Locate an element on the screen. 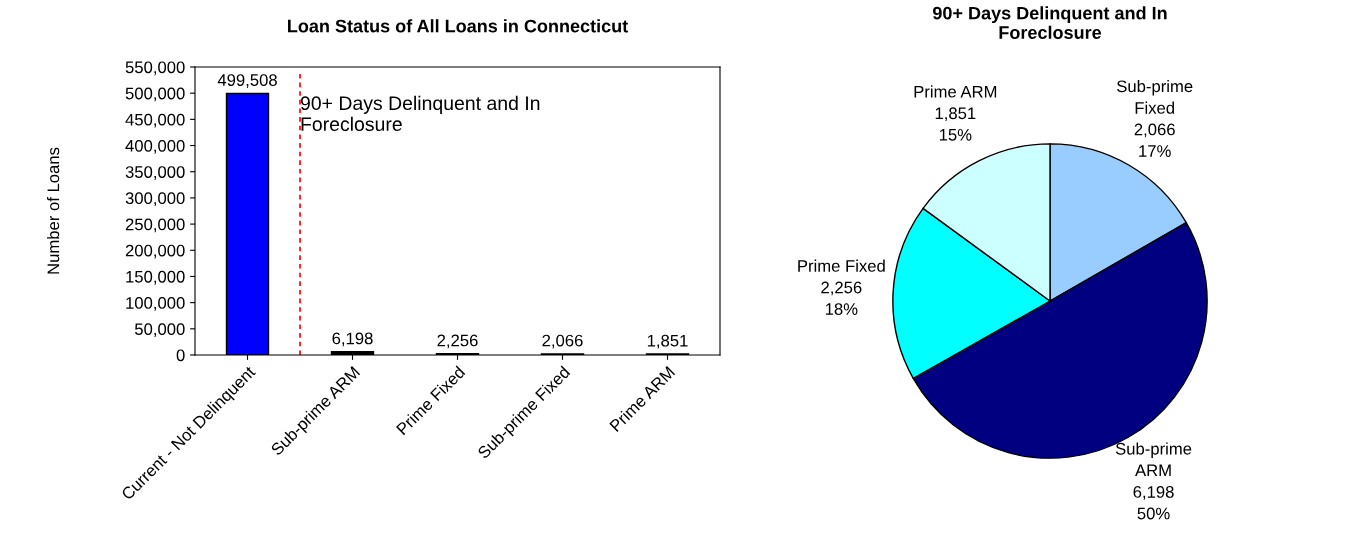 This screenshot has width=1345, height=558. y-tick-label: 550,000 is located at coordinates (155, 68).